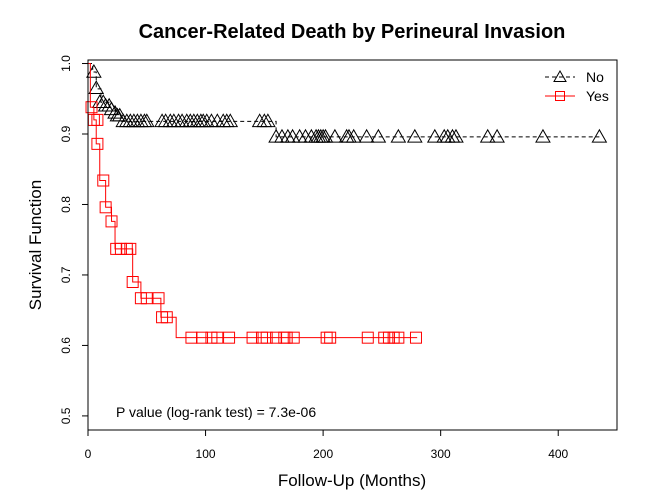 The image size is (648, 504). What do you see at coordinates (35, 245) in the screenshot?
I see `y-axis-title: Survival Function` at bounding box center [35, 245].